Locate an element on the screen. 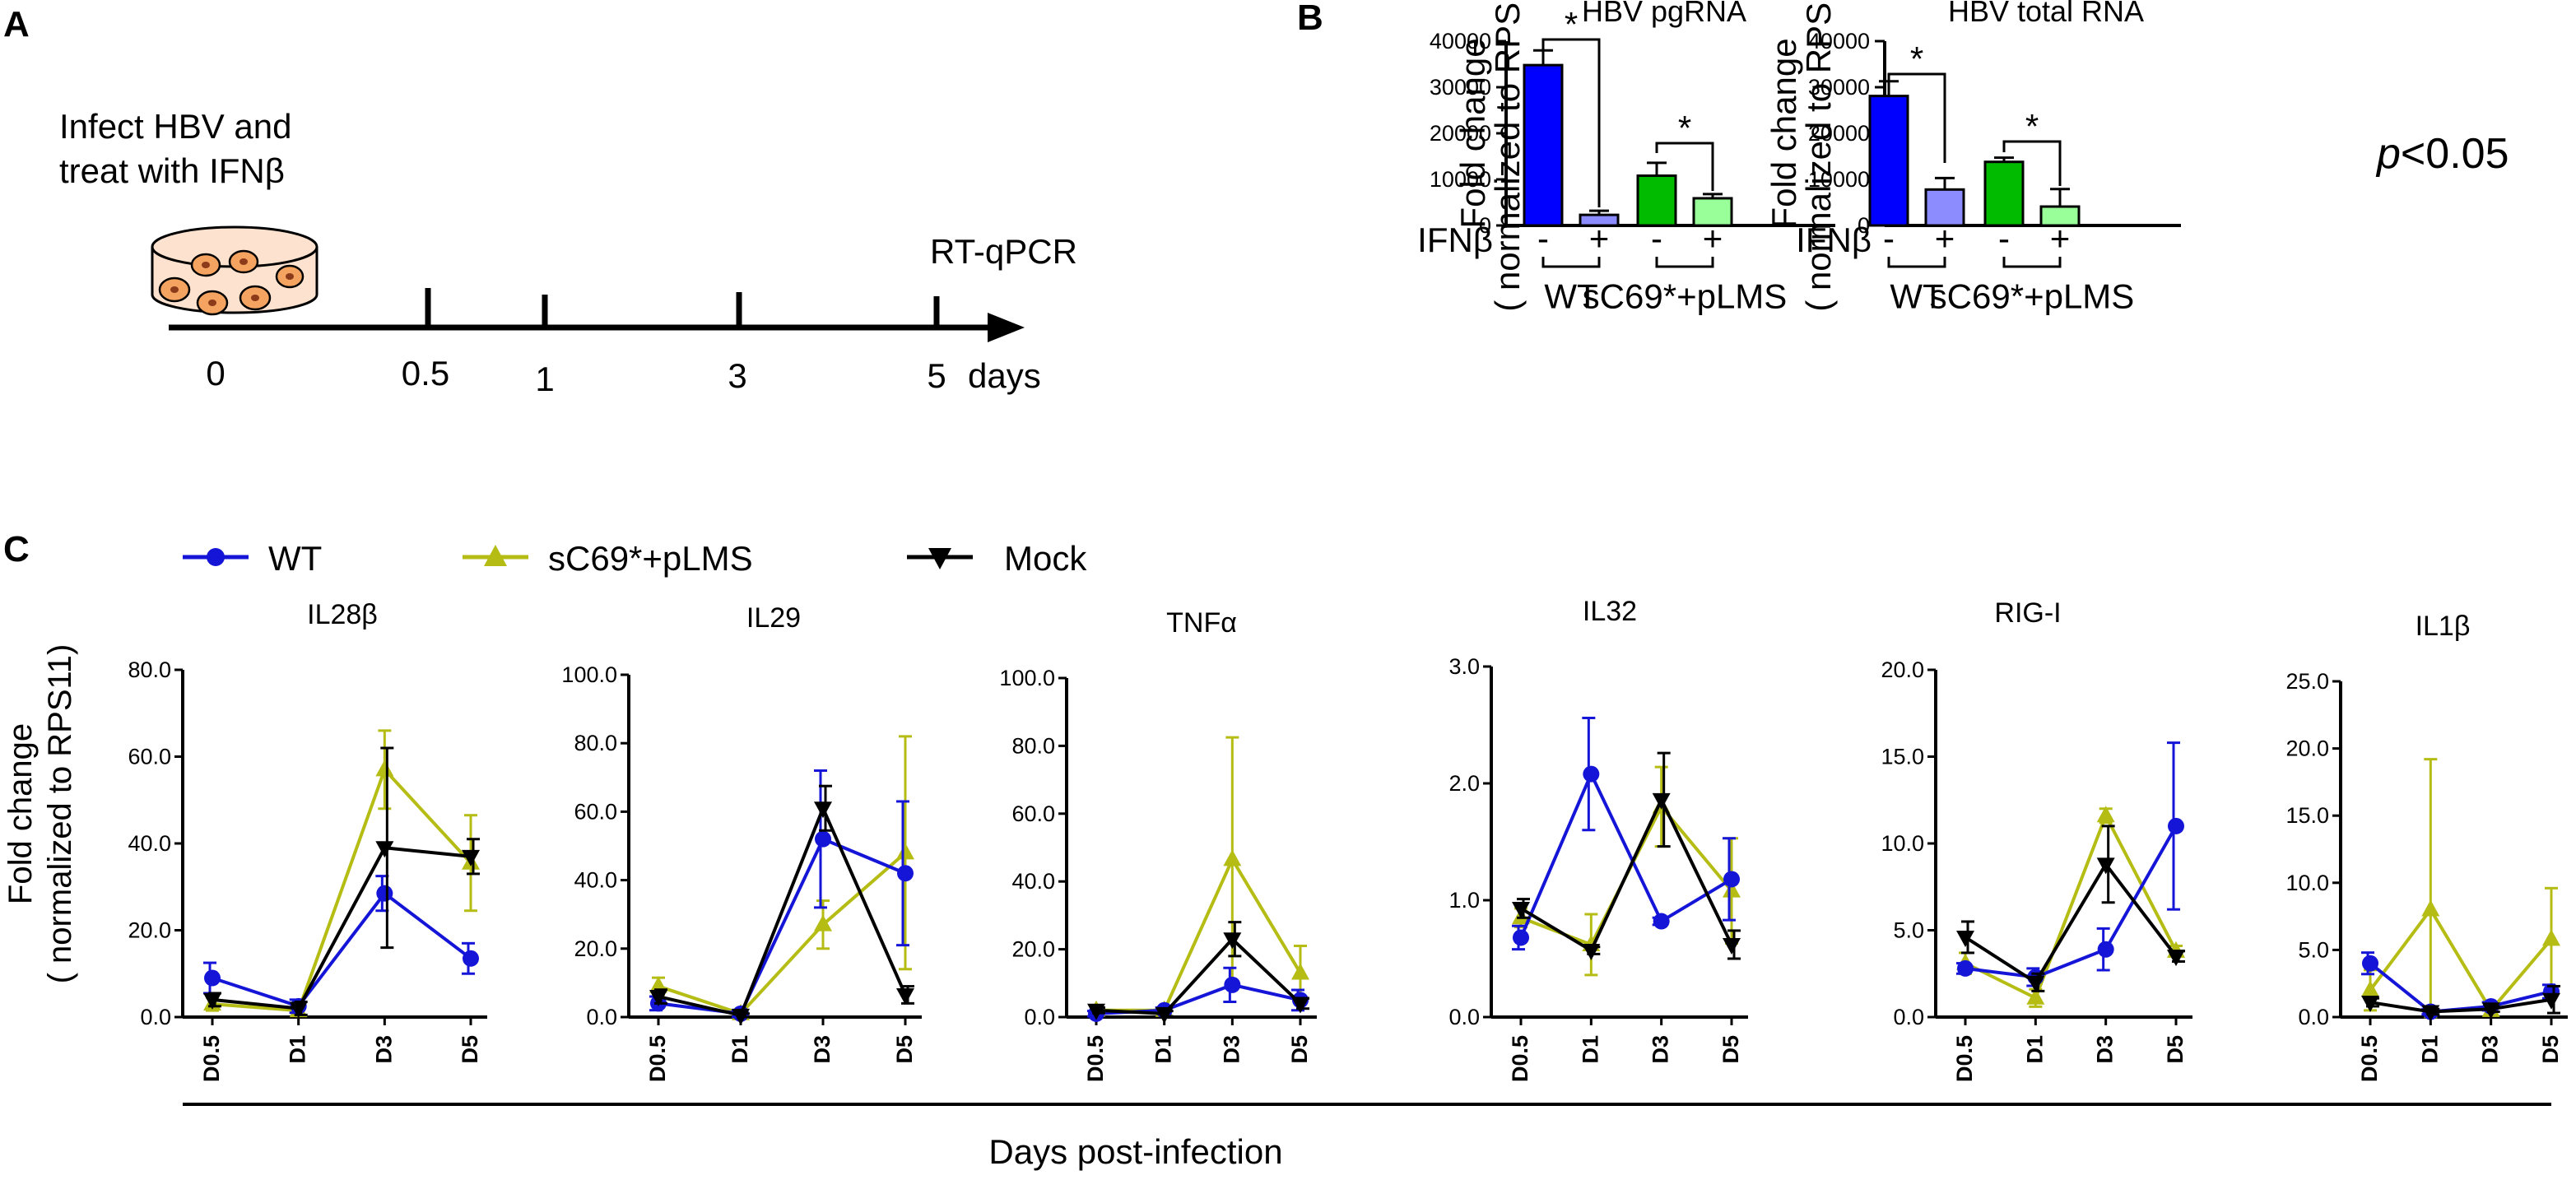 The image size is (2576, 1180). line-chart-1: IL29 0.0 20.0 40.0 60.0 80.0 100.0 D0.5 D1 D3 D5 is located at coordinates (741, 842).